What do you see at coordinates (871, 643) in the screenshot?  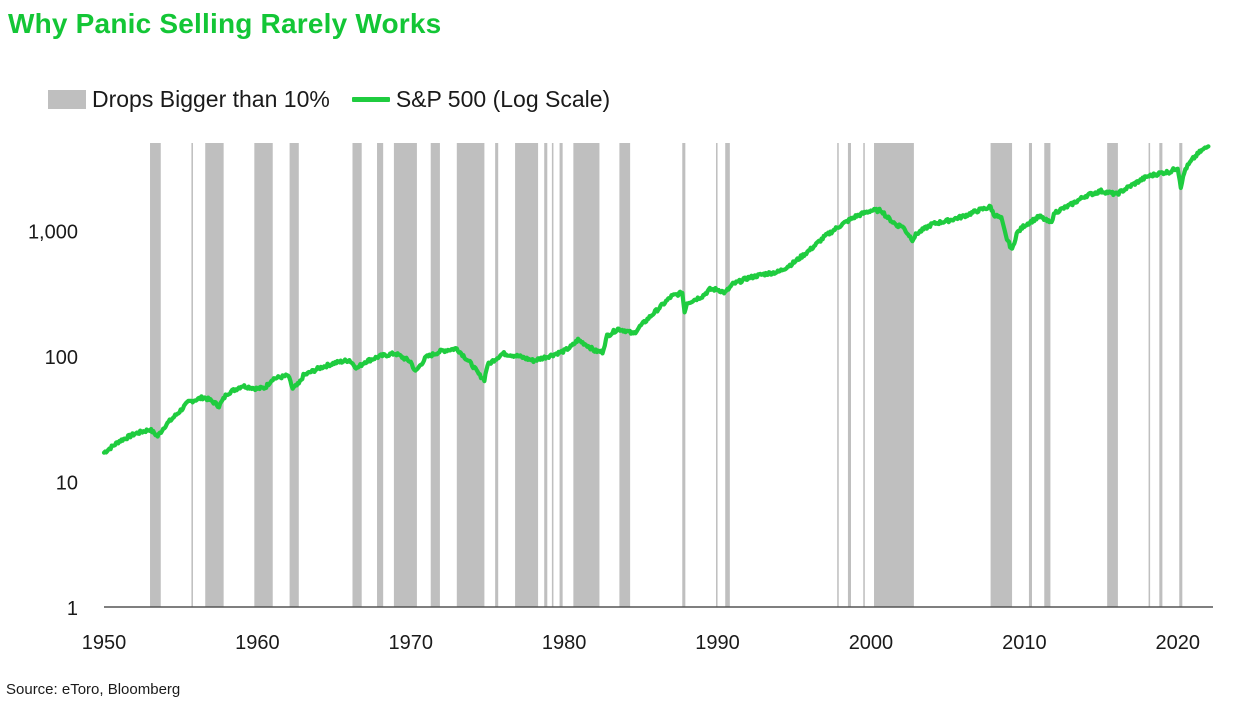 I see `x-tick-label-2000: 2000` at bounding box center [871, 643].